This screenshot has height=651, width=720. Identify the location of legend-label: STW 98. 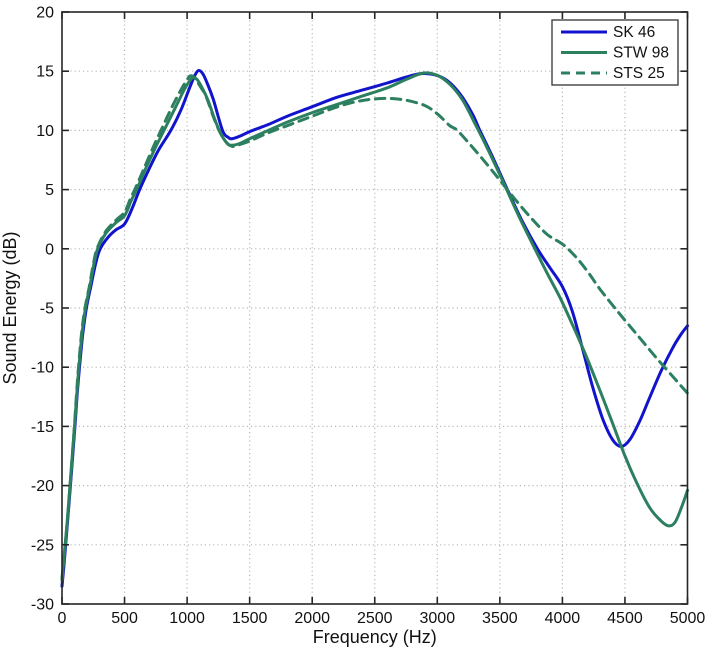
(641, 53).